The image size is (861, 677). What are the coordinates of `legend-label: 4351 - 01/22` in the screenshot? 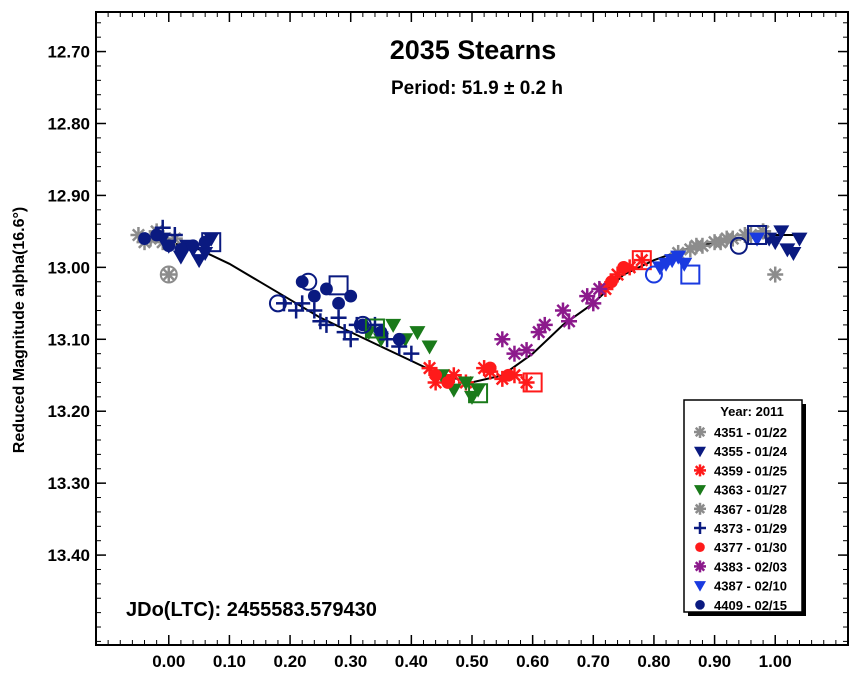 It's located at (750, 432).